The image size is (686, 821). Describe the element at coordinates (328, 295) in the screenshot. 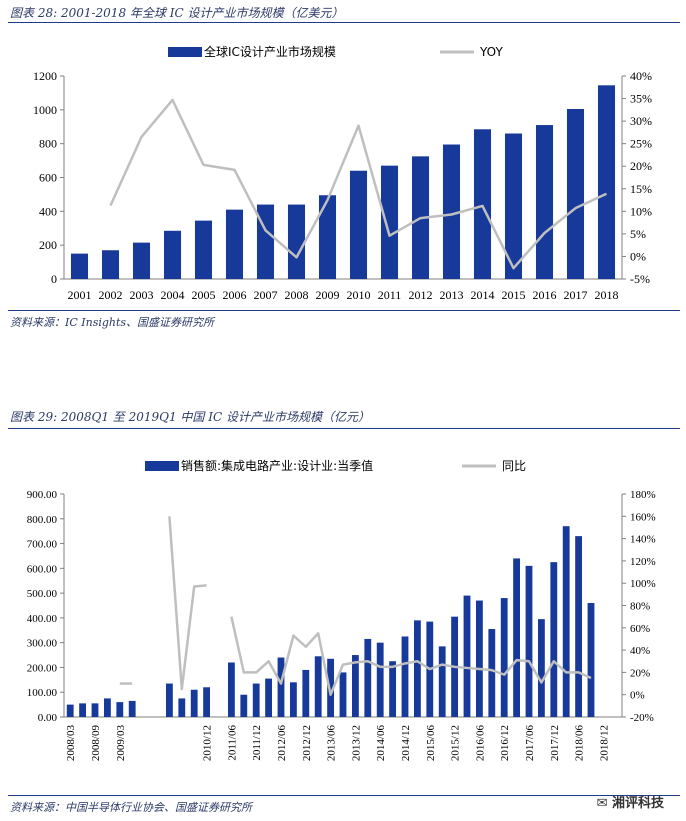

I see `chart1-x-tick-label: 2009` at that location.